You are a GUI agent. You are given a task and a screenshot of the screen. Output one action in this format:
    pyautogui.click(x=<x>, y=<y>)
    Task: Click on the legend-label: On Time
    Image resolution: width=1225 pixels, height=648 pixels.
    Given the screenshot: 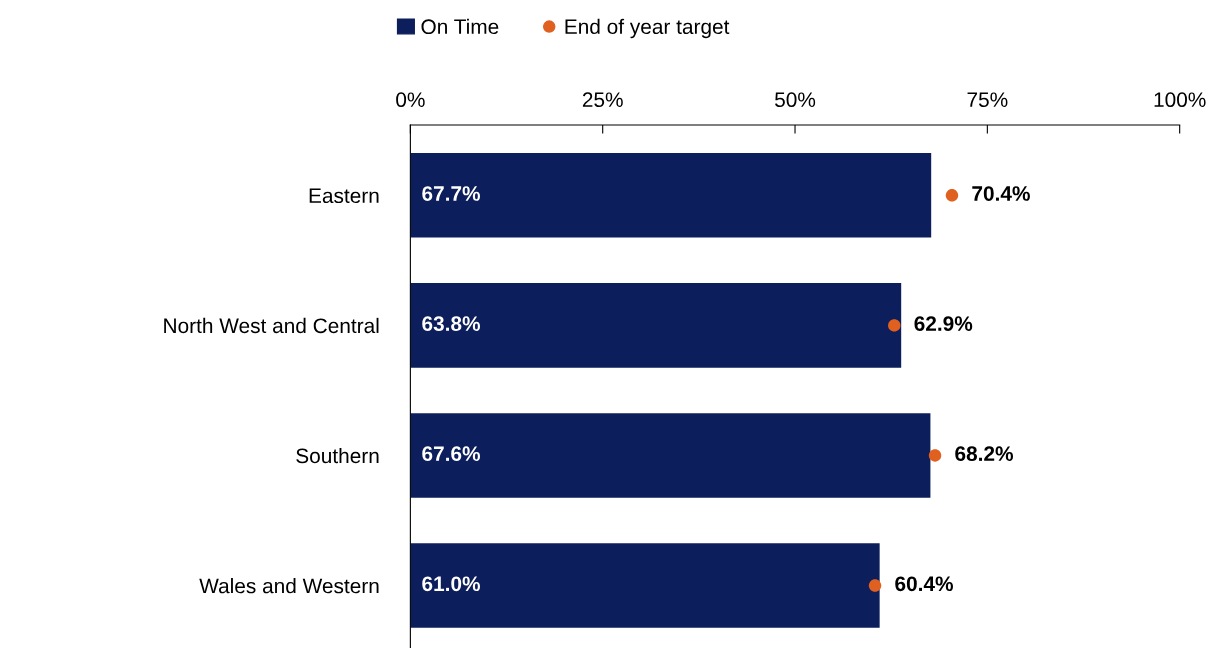 What is the action you would take?
    pyautogui.click(x=460, y=26)
    